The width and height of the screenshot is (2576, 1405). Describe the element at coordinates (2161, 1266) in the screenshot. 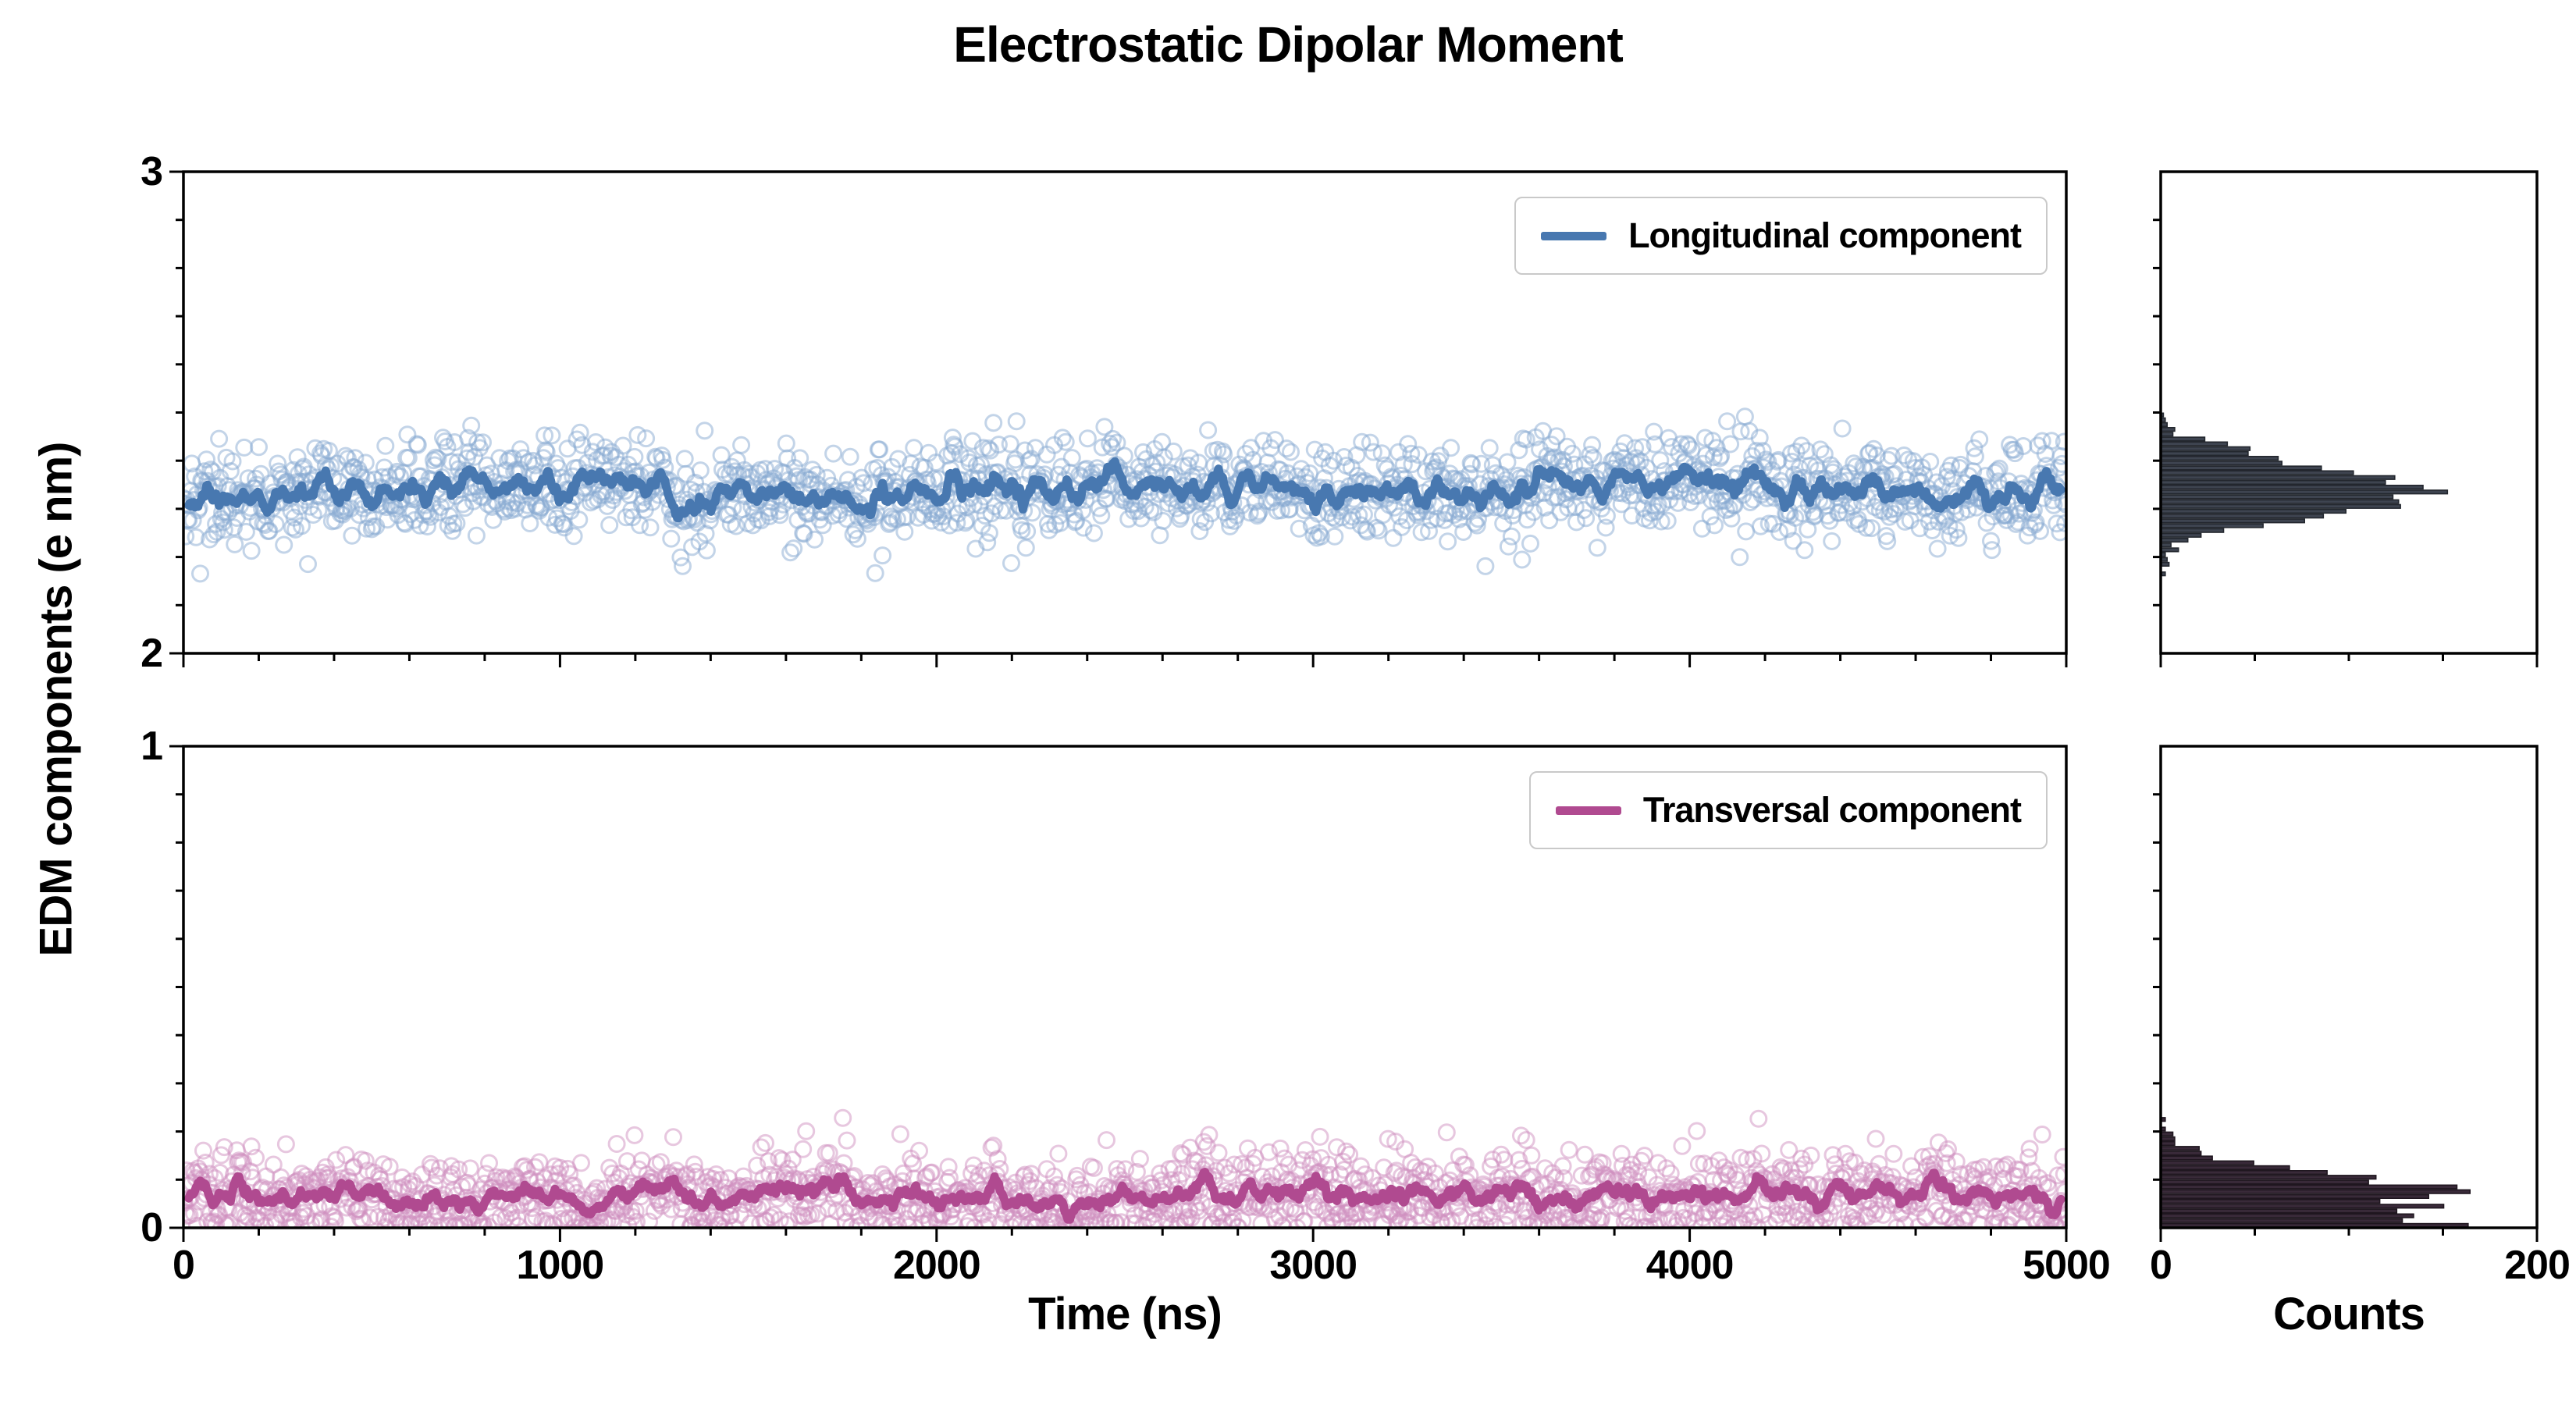

I see `counts-tick-label: 0` at that location.